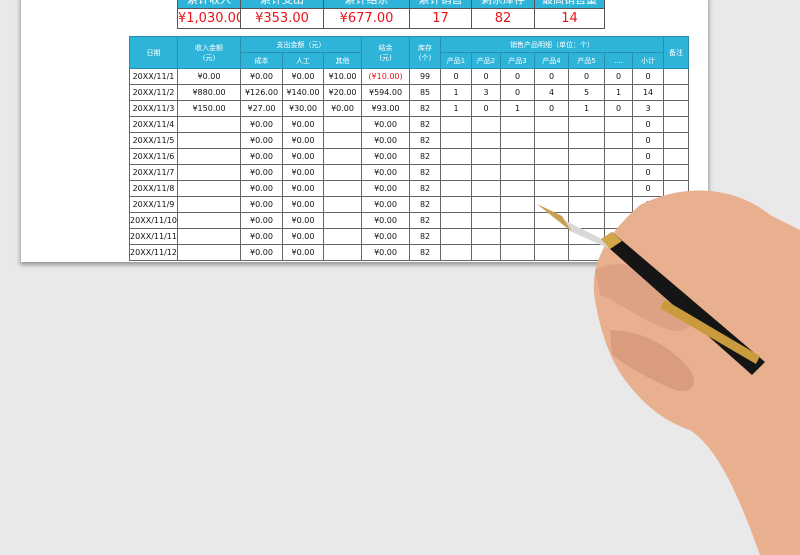 The image size is (800, 555). What do you see at coordinates (342, 76) in the screenshot?
I see `table-cell: ¥10.00` at bounding box center [342, 76].